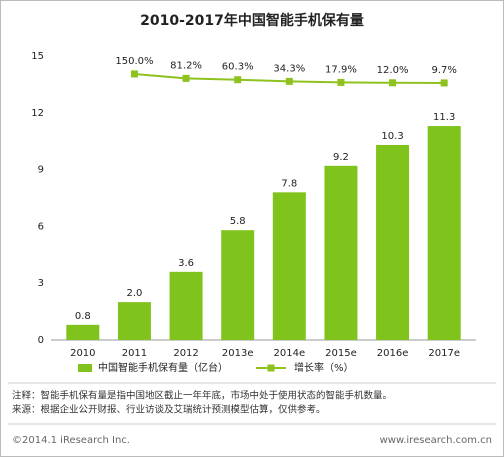 The width and height of the screenshot is (504, 457). What do you see at coordinates (341, 157) in the screenshot?
I see `value-label: 9.2` at bounding box center [341, 157].